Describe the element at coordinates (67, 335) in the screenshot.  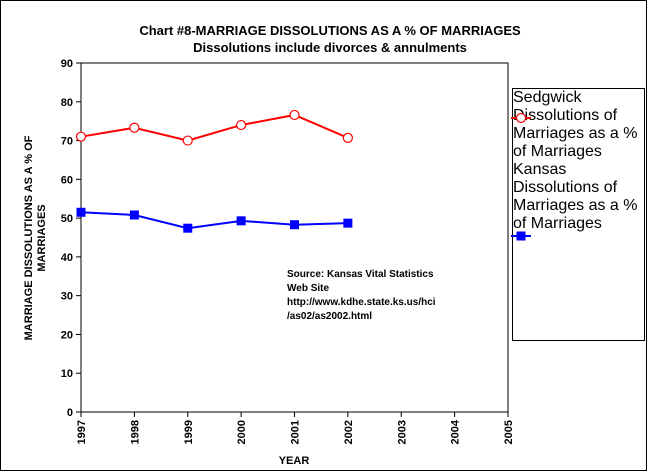
I see `y-tick-label: 20` at that location.